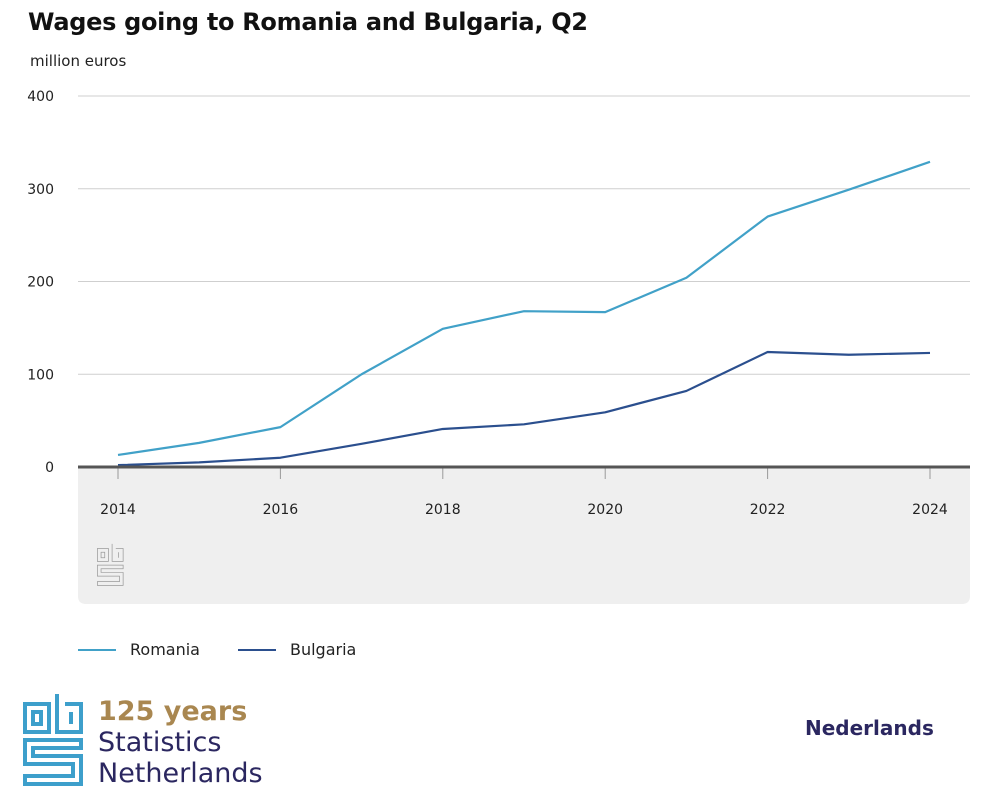 Image resolution: width=1000 pixels, height=802 pixels. I want to click on brand-name-line1: Statistics, so click(160, 742).